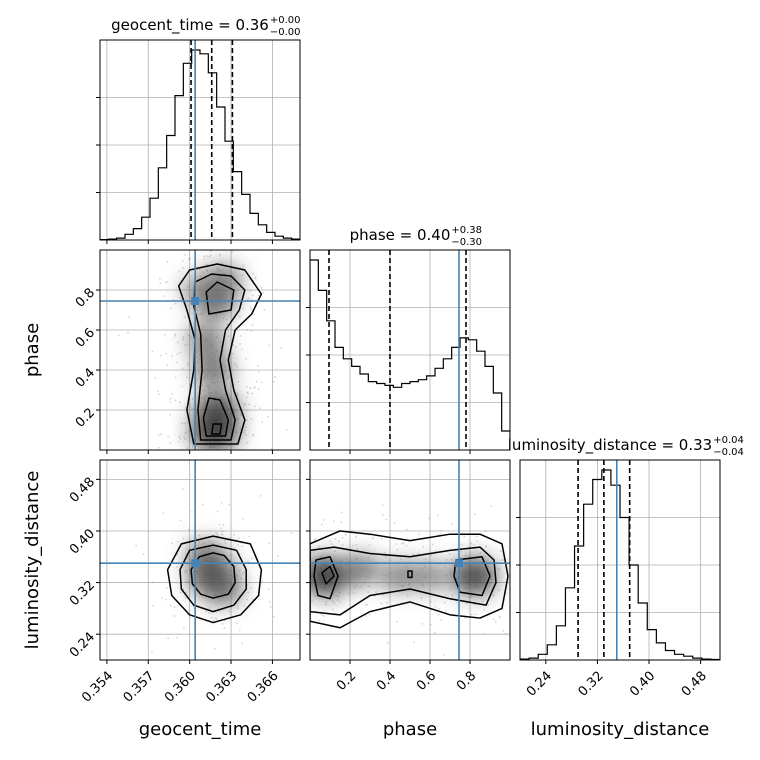 This screenshot has width=760, height=760. I want to click on panel-content, so click(200, 140).